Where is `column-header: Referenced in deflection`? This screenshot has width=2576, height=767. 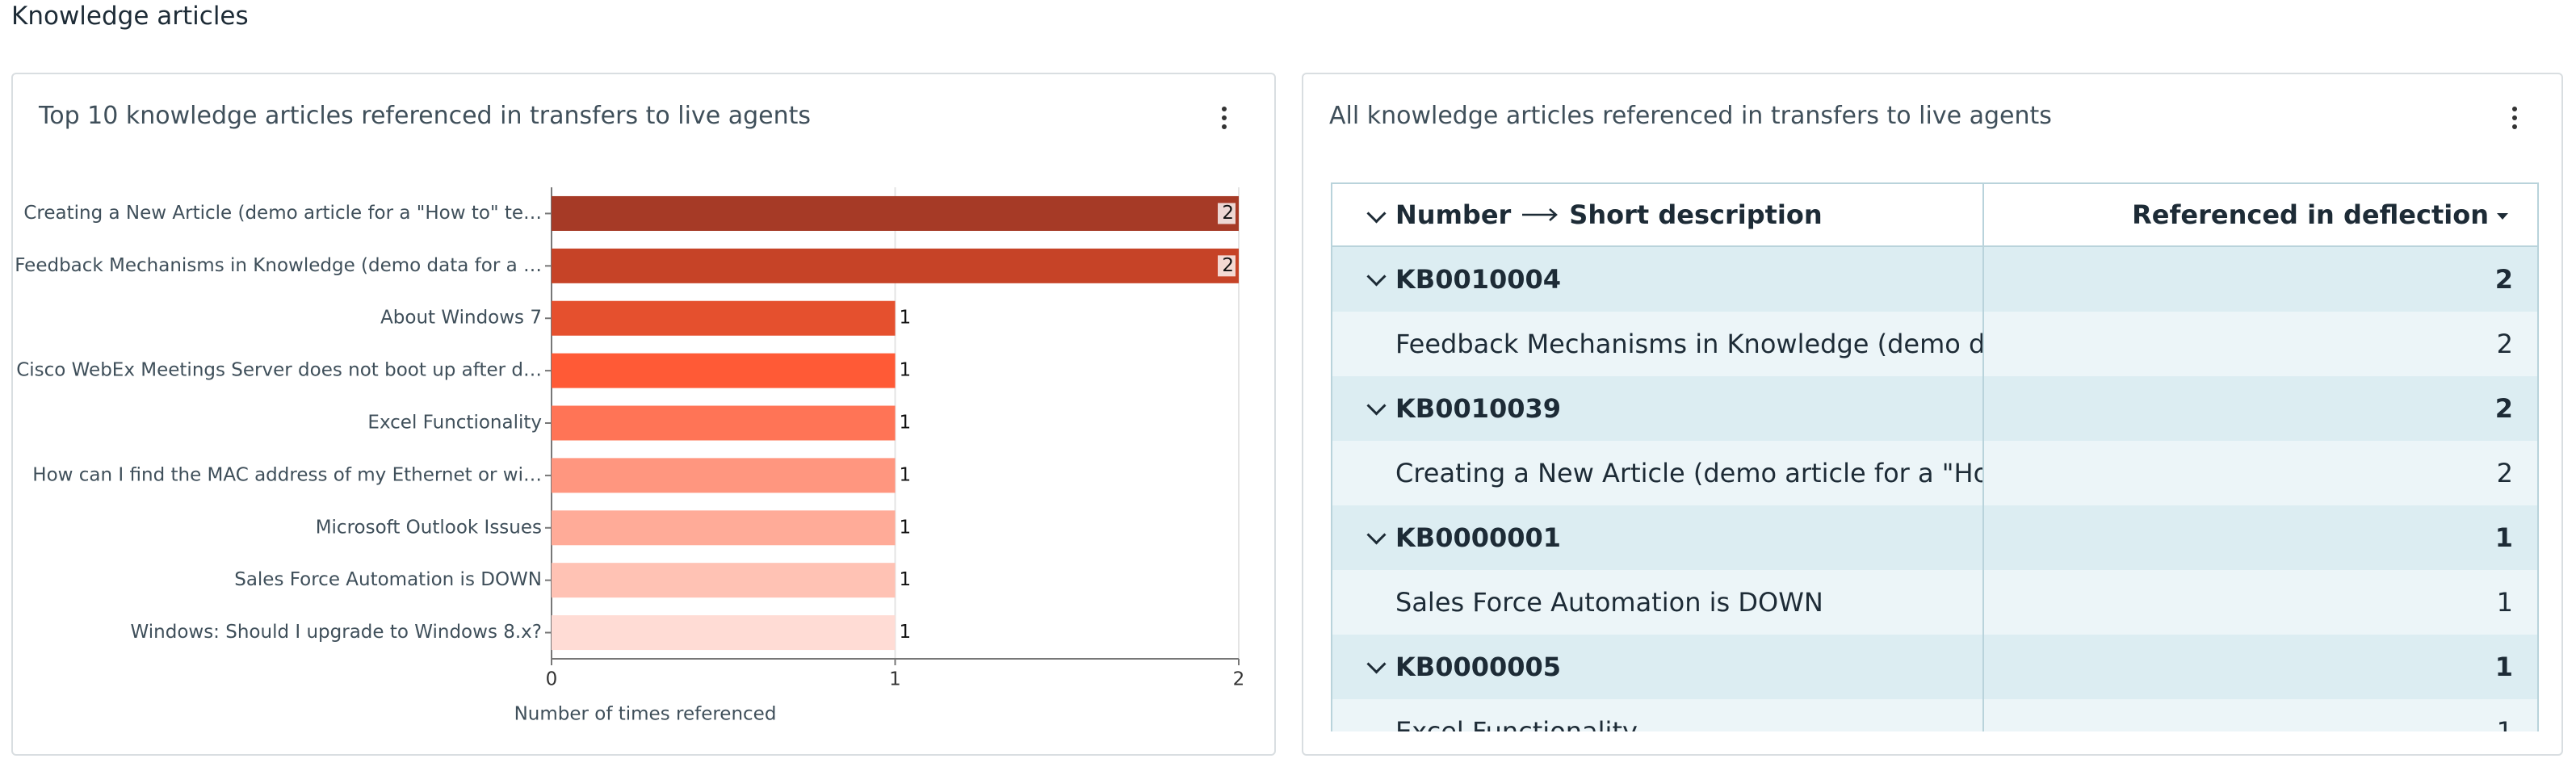
column-header: Referenced in deflection is located at coordinates (2310, 214).